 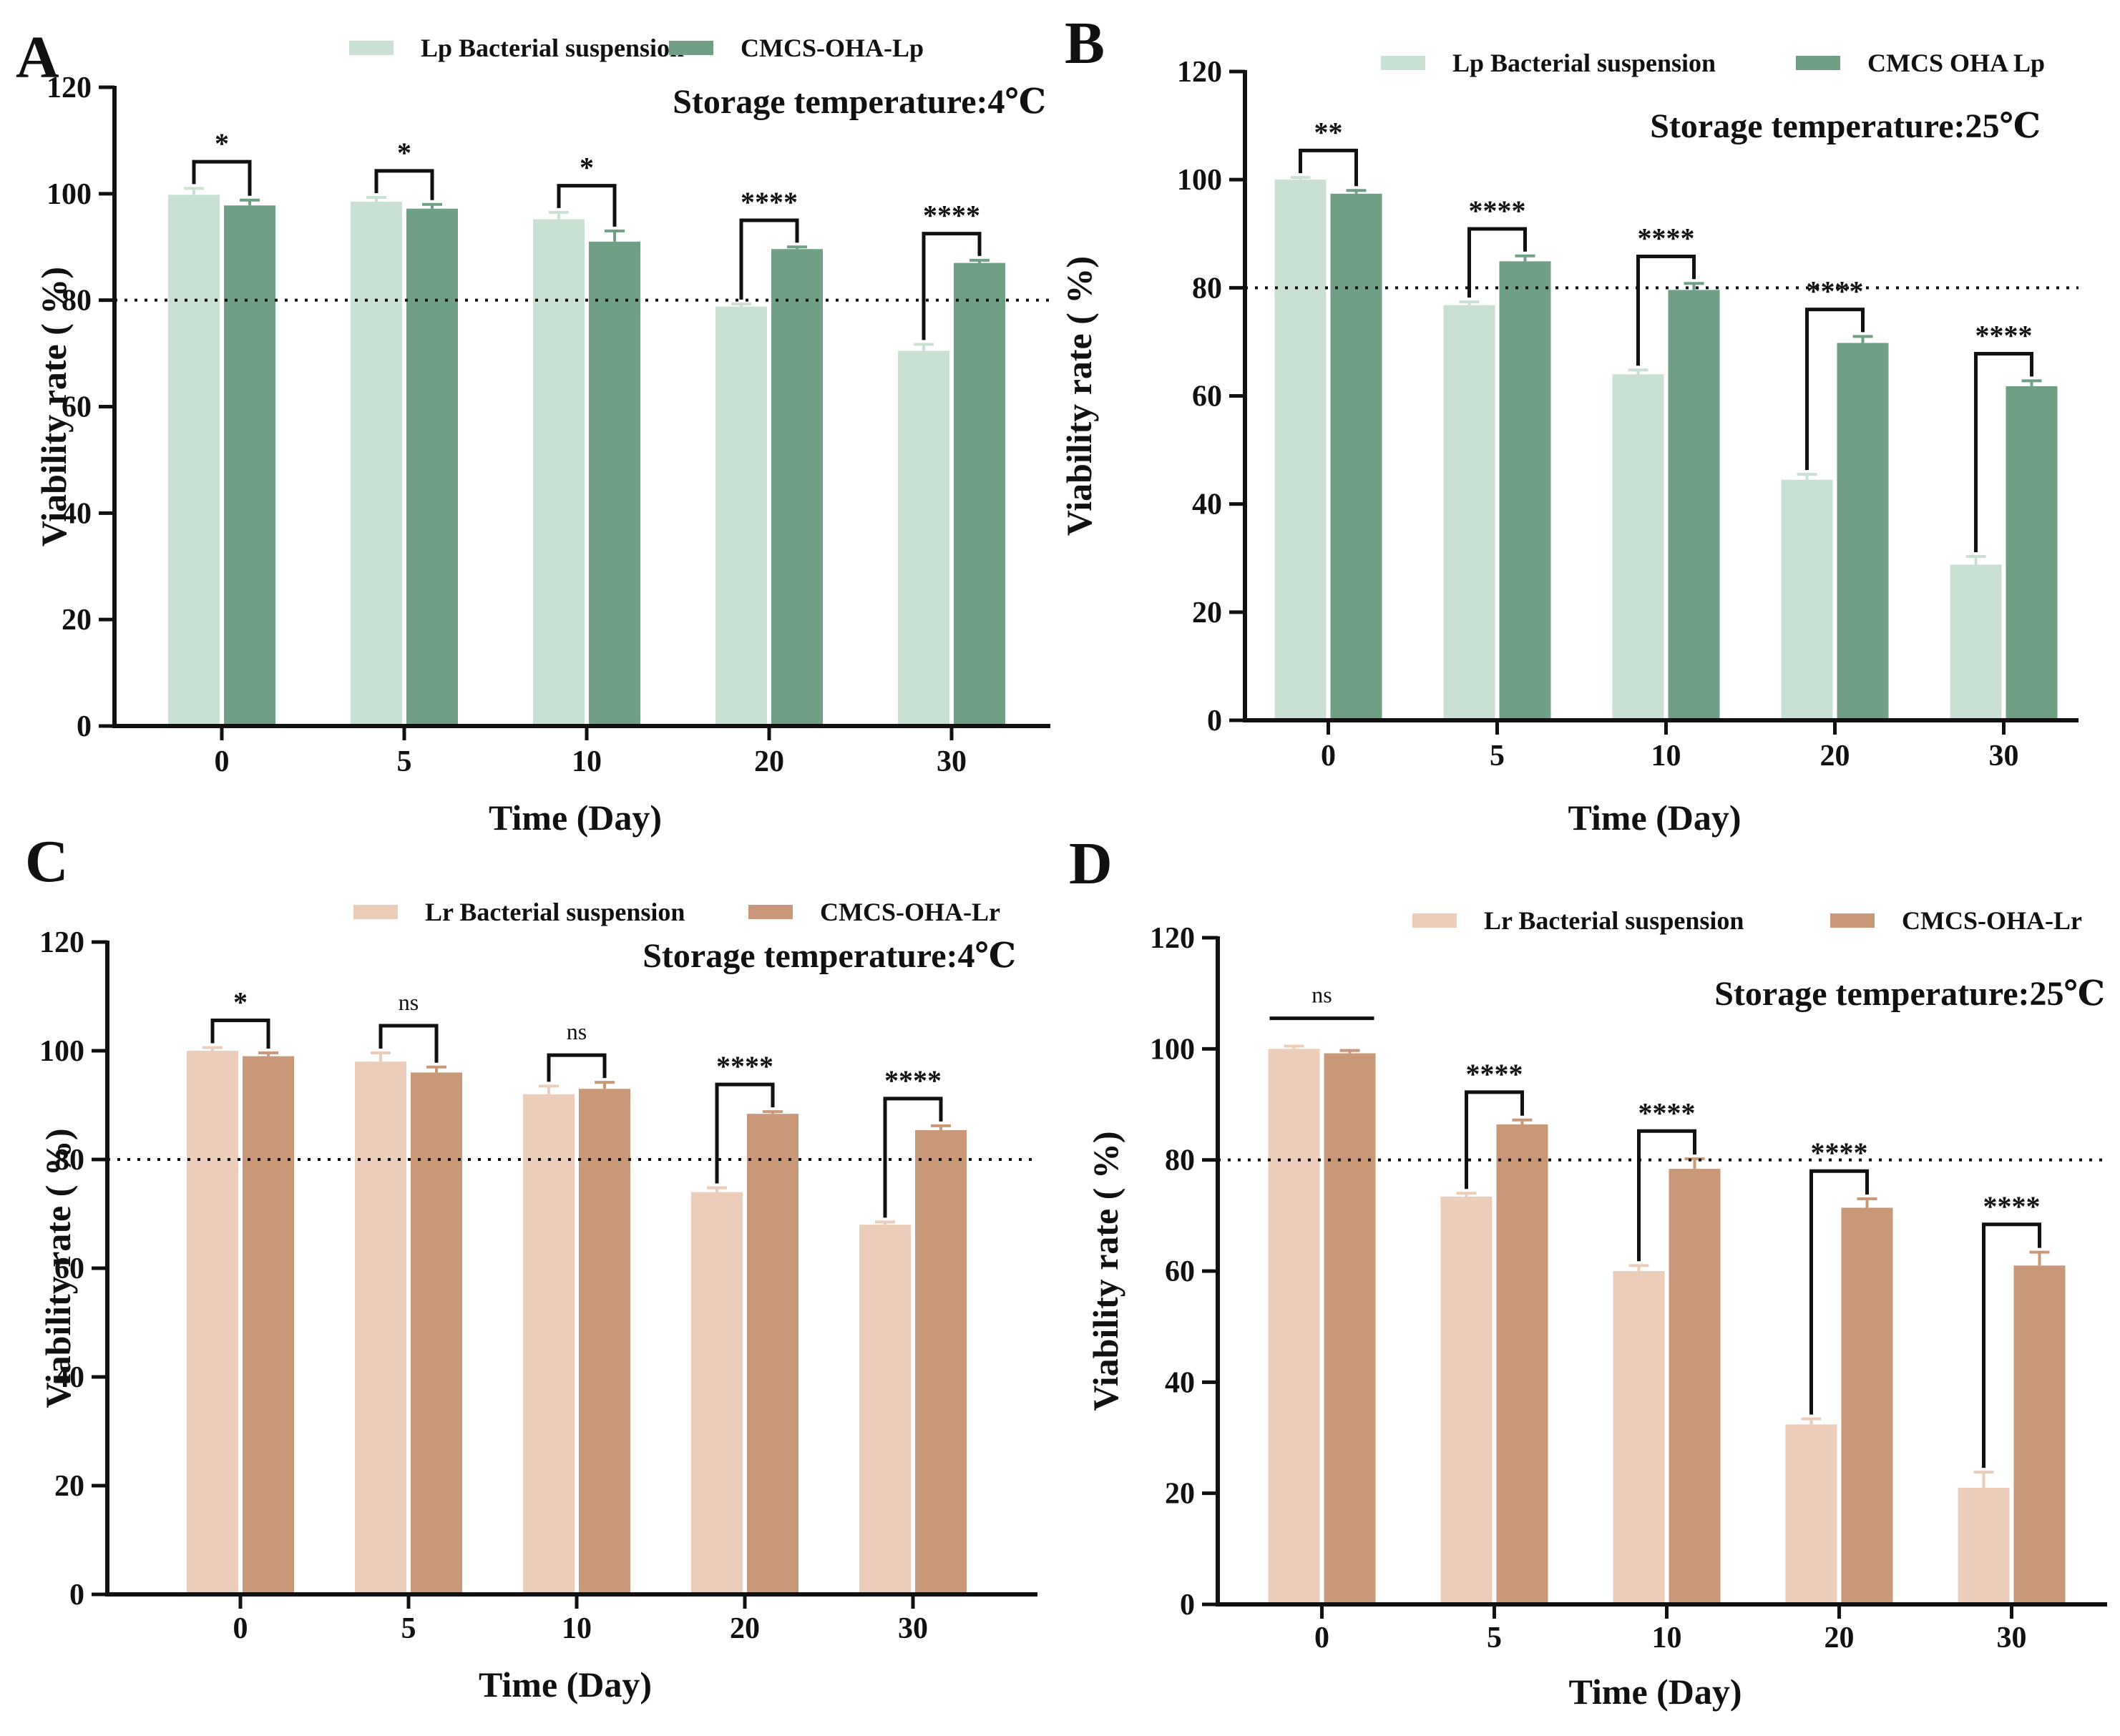 What do you see at coordinates (1845, 126) in the screenshot?
I see `storage-temperature-label: Storage temperature:25℃` at bounding box center [1845, 126].